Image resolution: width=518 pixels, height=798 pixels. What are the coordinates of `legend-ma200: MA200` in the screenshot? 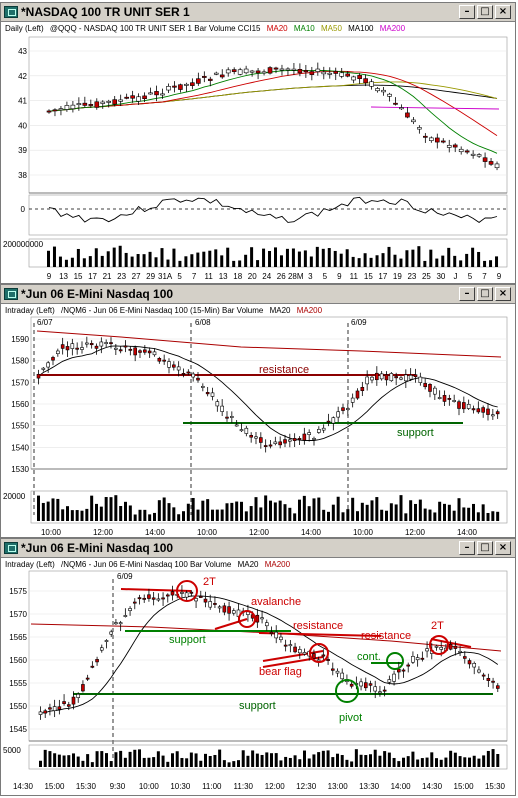 It's located at (392, 28).